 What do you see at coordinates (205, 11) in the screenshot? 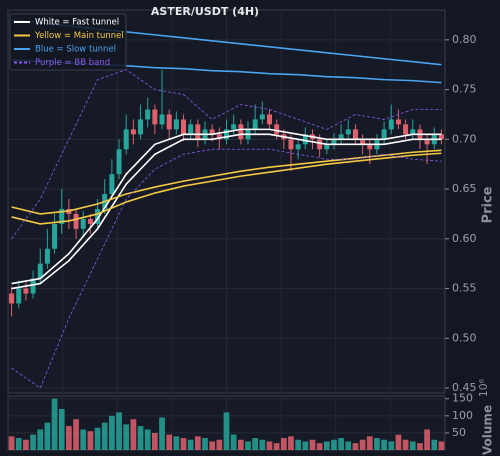
I see `chart-title: ASTER/USDT (4H)` at bounding box center [205, 11].